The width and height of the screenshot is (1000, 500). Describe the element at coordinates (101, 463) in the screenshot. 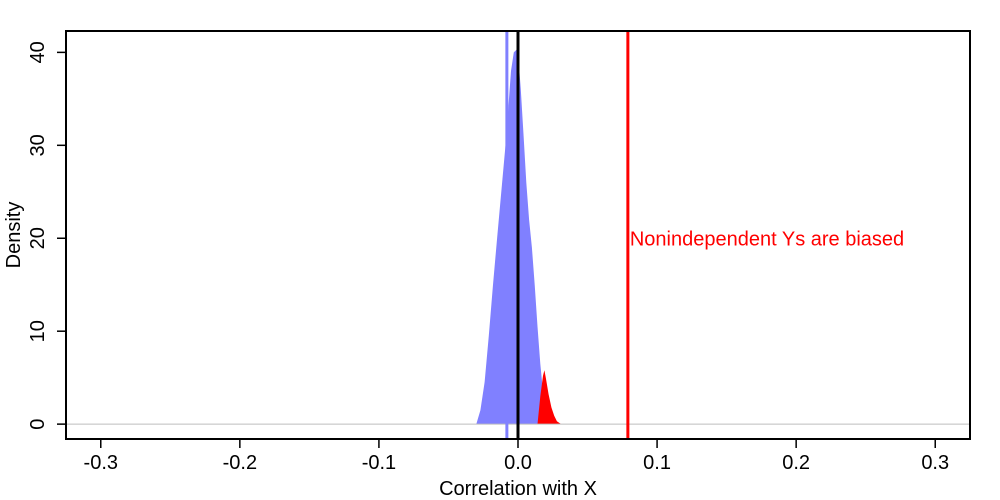

I see `x-tick-label: -0.3` at that location.